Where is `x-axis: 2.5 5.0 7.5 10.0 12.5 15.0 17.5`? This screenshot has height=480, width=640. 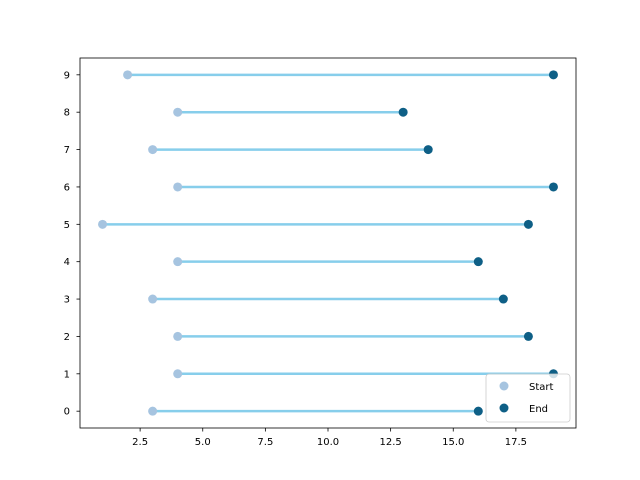 x-axis: 2.5 5.0 7.5 10.0 12.5 15.0 17.5 is located at coordinates (329, 438).